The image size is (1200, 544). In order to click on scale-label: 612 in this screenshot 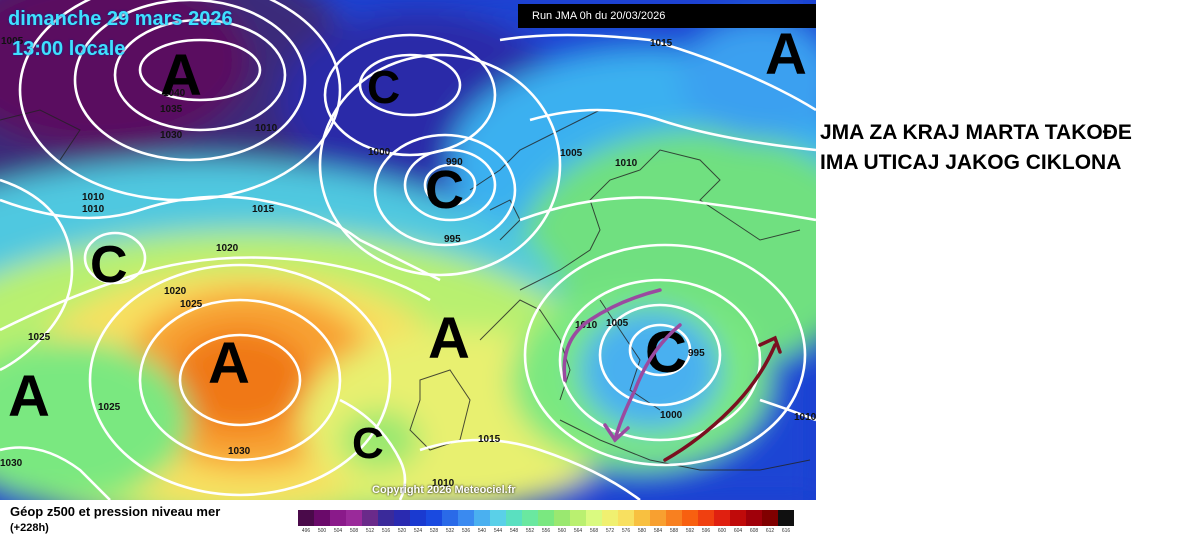, I will do `click(770, 531)`.